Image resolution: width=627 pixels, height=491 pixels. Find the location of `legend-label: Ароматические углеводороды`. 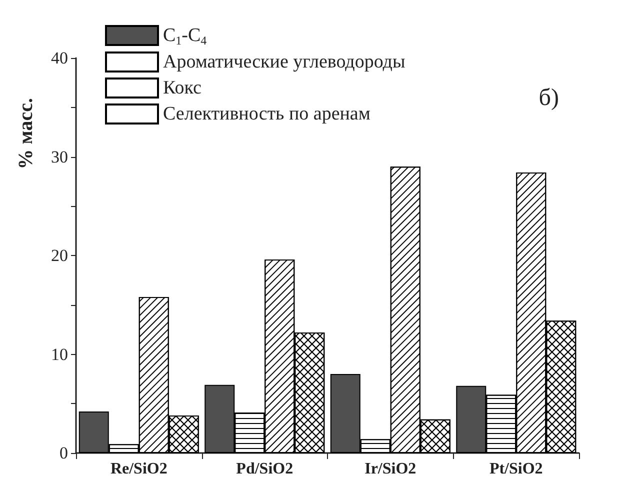

legend-label: Ароматические углеводороды is located at coordinates (284, 62).